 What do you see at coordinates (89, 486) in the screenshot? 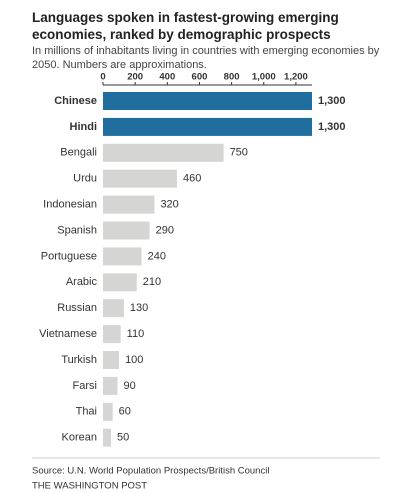
I see `credit: THE WASHINGTON POST` at bounding box center [89, 486].